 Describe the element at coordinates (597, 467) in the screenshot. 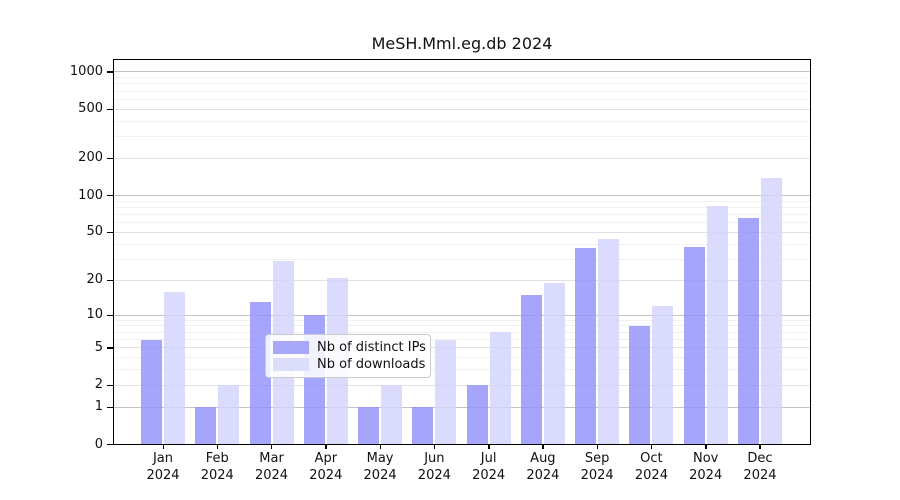

I see `x-tick-label-sep: Sep 2024` at that location.